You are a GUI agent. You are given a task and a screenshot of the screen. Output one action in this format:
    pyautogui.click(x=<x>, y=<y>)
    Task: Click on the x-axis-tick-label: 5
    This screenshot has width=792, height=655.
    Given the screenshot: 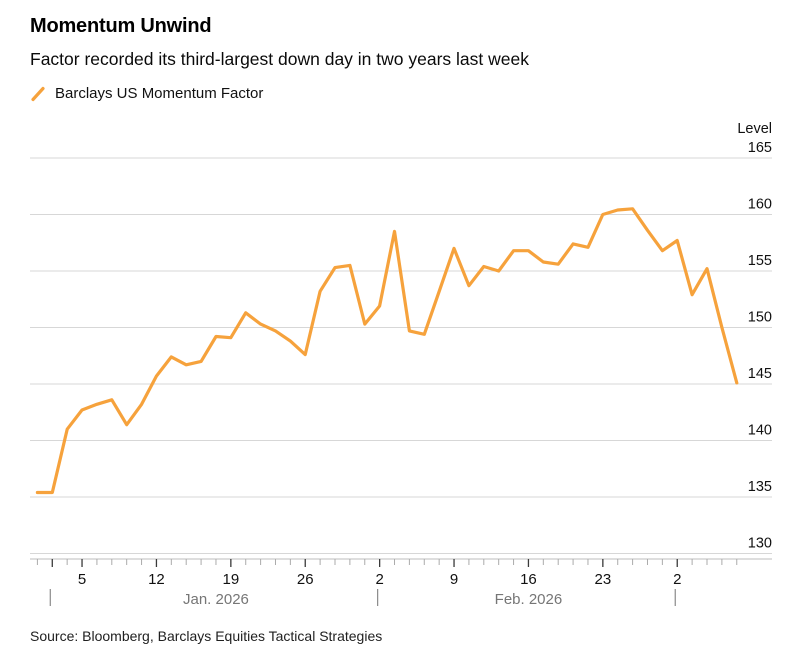 What is the action you would take?
    pyautogui.click(x=82, y=579)
    